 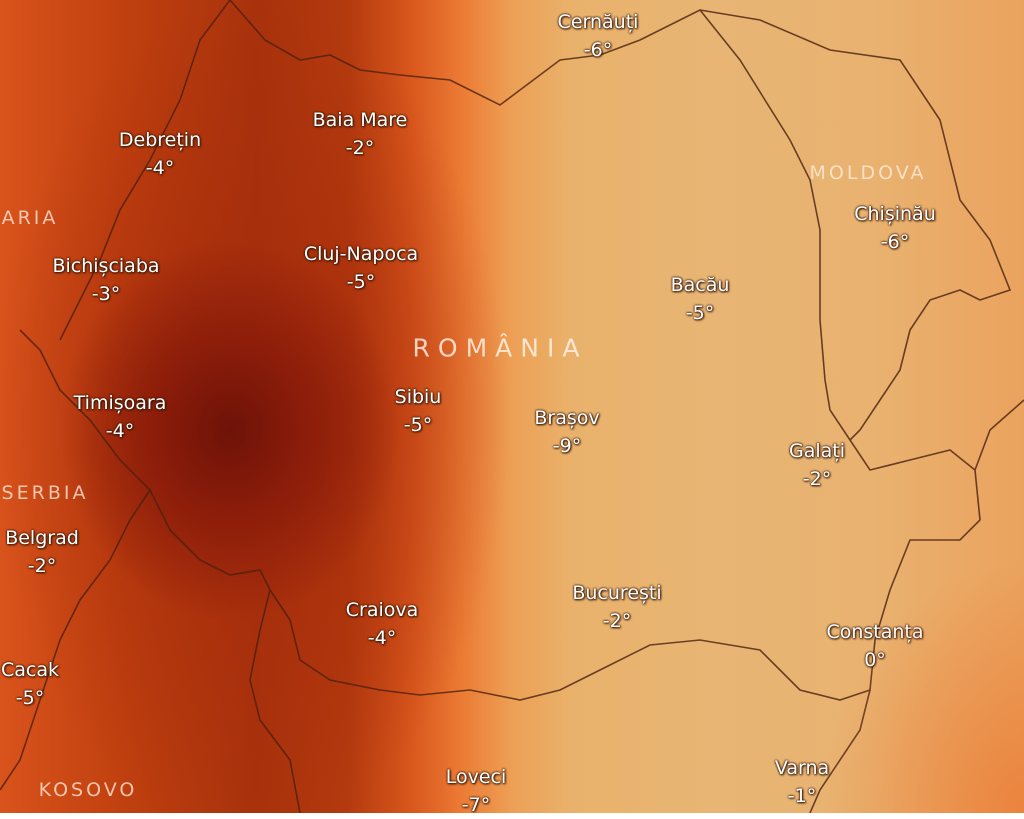 I want to click on city-label: Cluj-Napoca -5°, so click(x=361, y=268).